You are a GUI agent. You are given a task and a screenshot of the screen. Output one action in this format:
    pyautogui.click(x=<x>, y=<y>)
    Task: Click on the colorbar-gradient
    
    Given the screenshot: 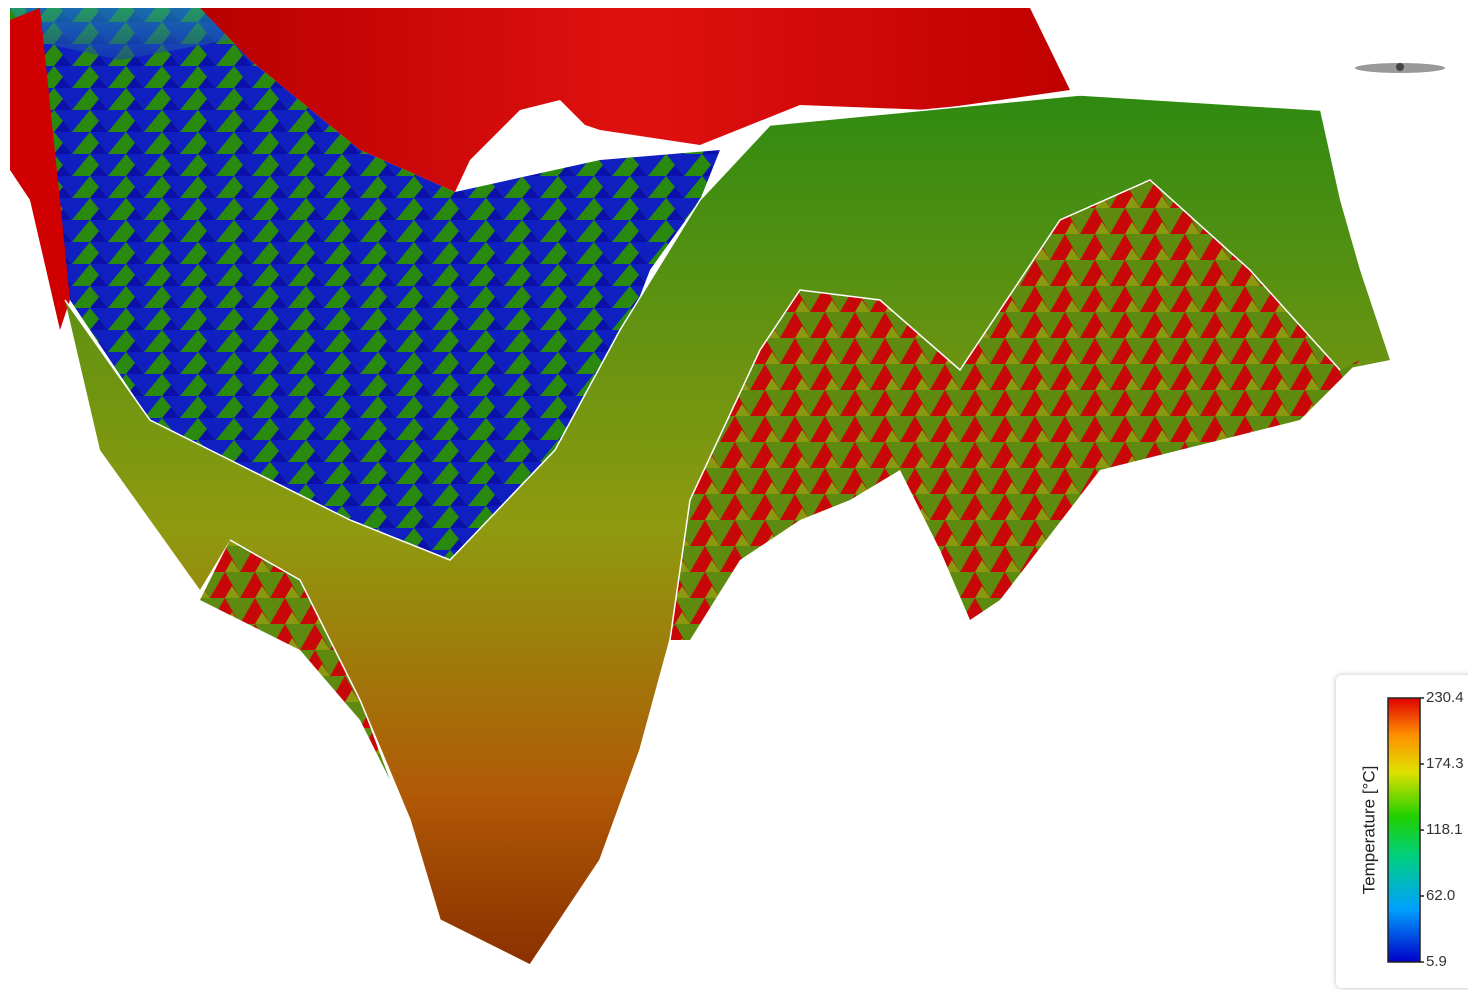 What is the action you would take?
    pyautogui.click(x=1404, y=830)
    